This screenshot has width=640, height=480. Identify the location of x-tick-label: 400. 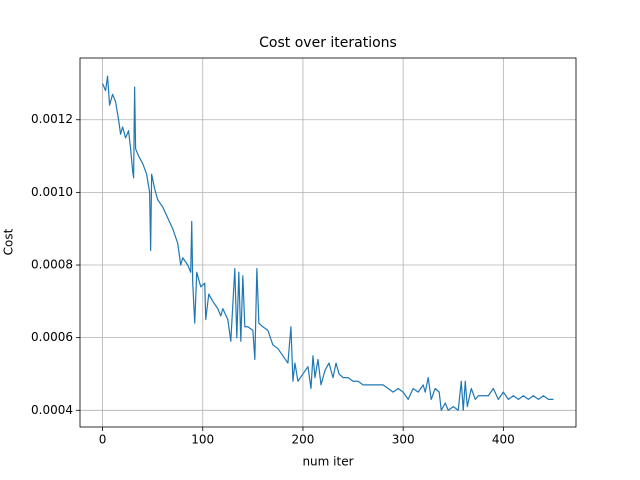
(503, 440).